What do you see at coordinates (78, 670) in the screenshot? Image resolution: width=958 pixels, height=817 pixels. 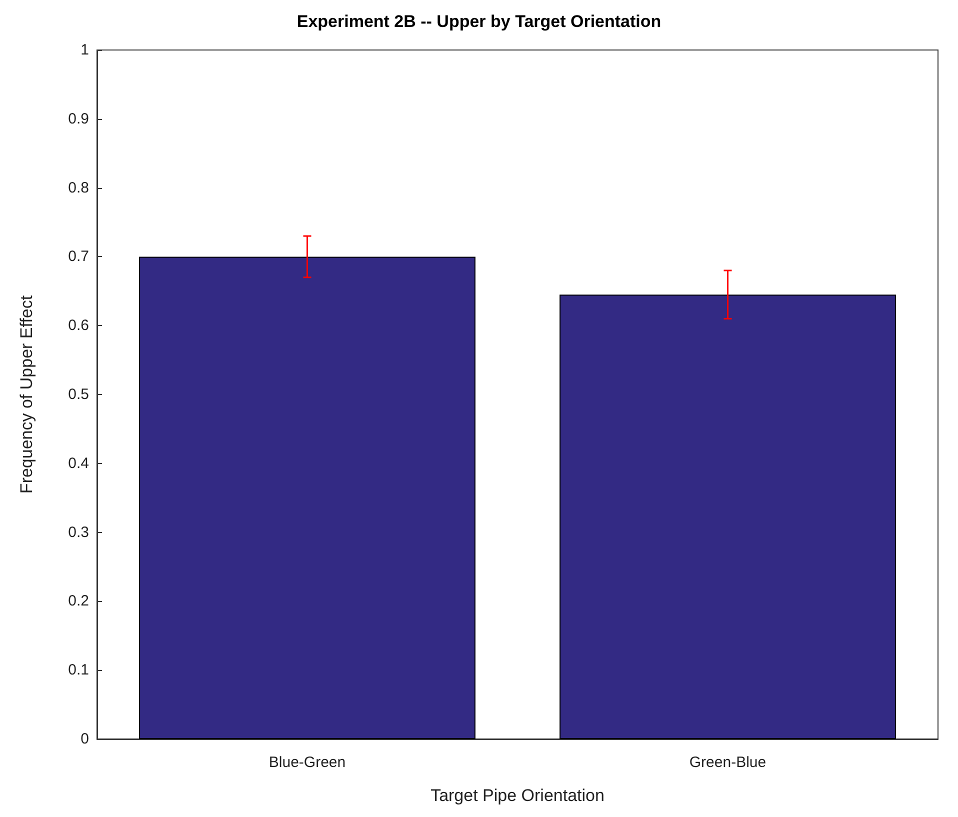 I see `y-tick-label: 0.1` at bounding box center [78, 670].